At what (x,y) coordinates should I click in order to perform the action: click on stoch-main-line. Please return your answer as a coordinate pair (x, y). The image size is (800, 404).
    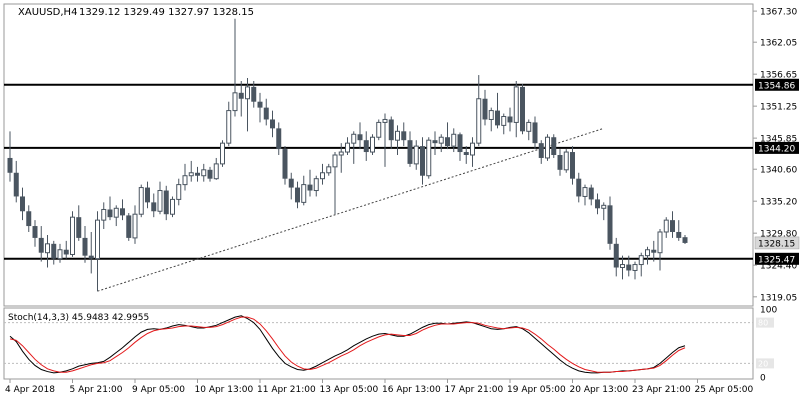
    Looking at the image, I should click on (347, 344).